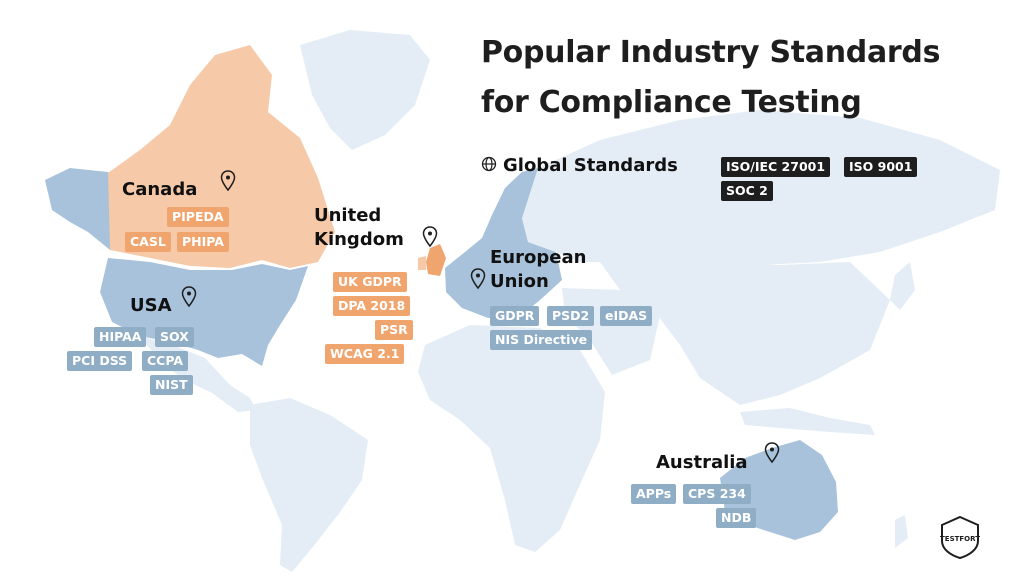  I want to click on usa-label: USA, so click(151, 305).